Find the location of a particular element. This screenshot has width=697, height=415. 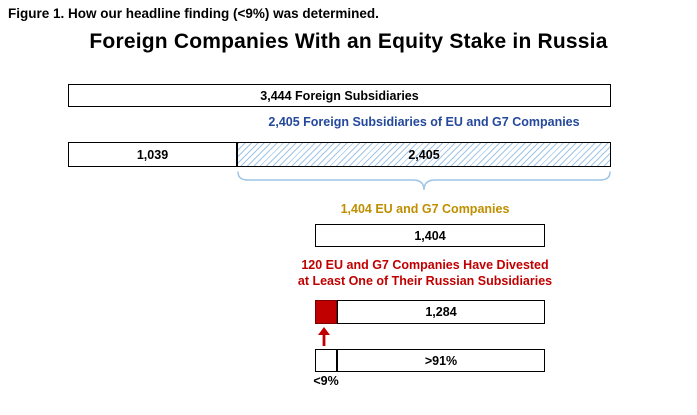

brace-icon is located at coordinates (424, 181).